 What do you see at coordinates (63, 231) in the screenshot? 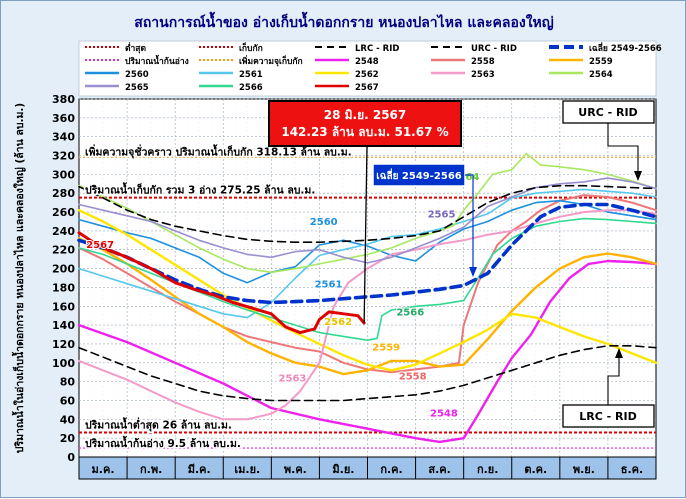
I see `y-tick-label: 240` at bounding box center [63, 231].